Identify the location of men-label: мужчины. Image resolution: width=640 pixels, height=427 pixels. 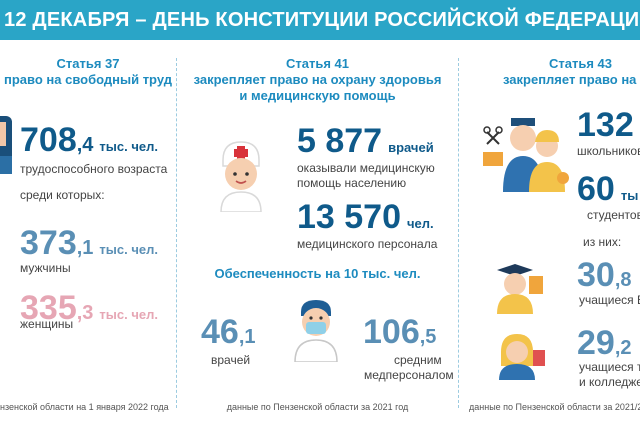
(45, 268).